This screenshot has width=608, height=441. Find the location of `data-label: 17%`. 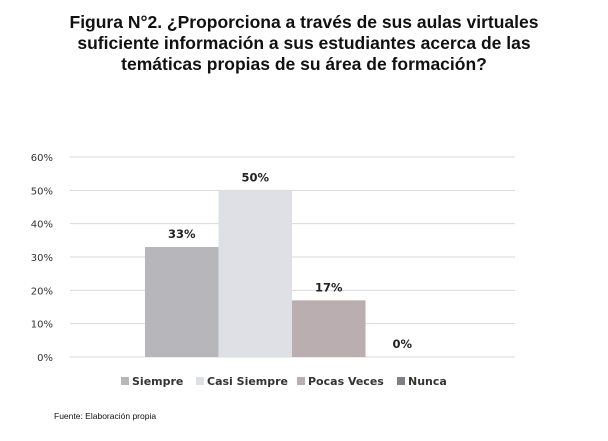

data-label: 17% is located at coordinates (329, 287).